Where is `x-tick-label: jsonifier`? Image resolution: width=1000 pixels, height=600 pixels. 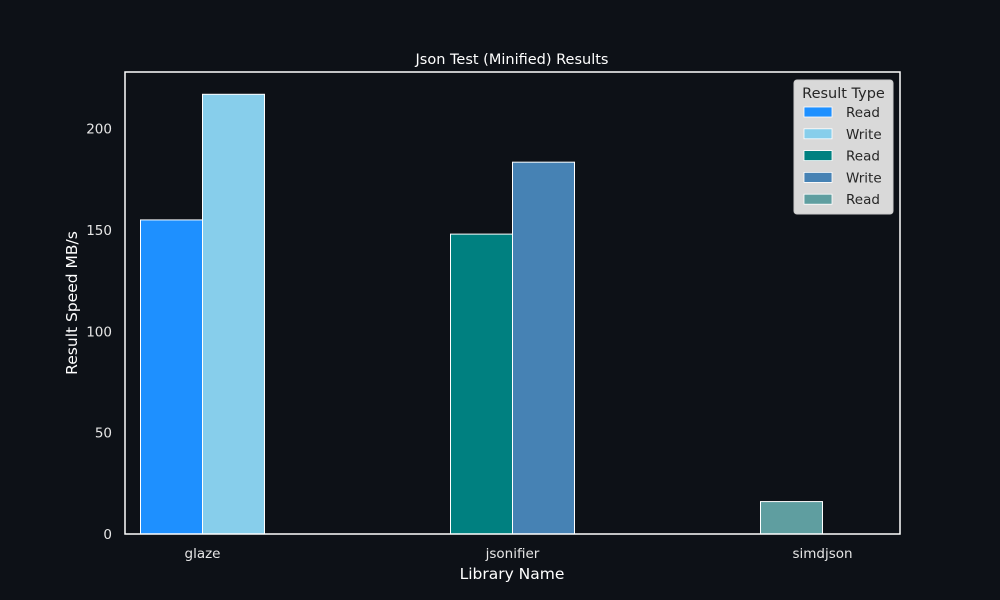
x-tick-label: jsonifier is located at coordinates (512, 554).